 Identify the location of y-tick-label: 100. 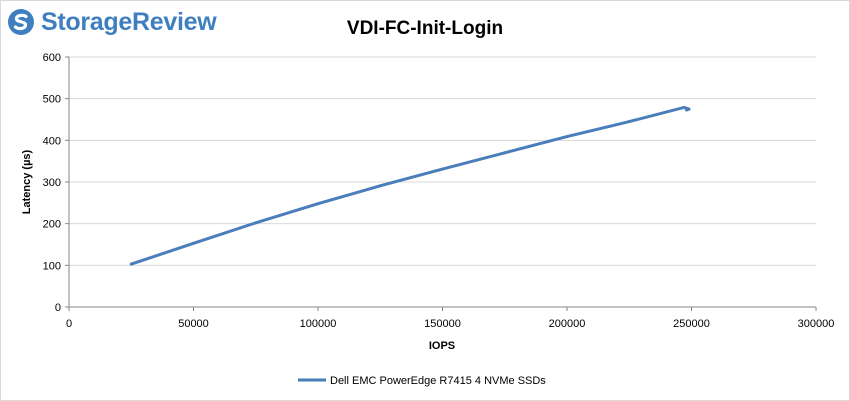
(52, 266).